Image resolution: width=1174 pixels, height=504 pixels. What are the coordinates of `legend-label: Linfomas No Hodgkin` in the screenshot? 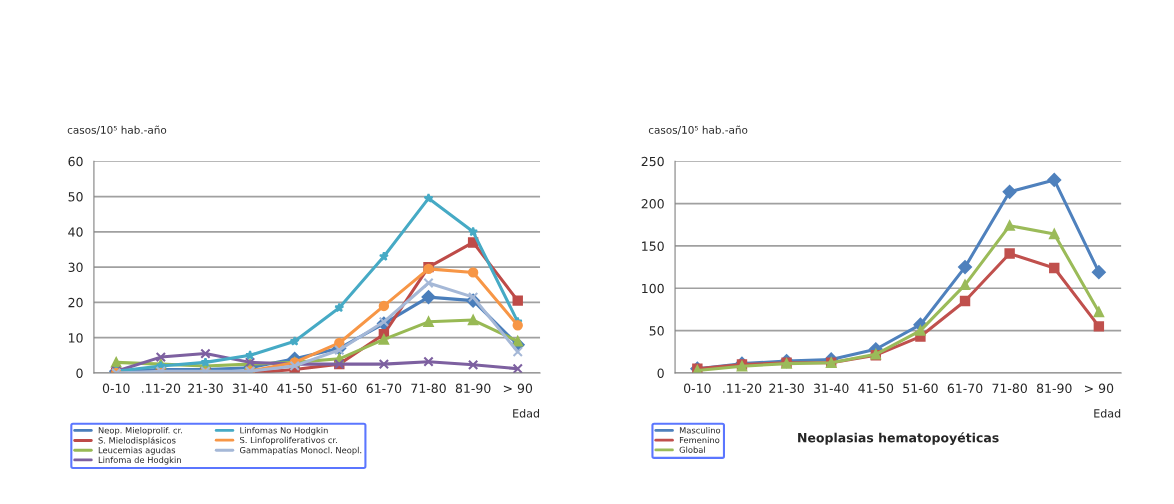 It's located at (284, 431).